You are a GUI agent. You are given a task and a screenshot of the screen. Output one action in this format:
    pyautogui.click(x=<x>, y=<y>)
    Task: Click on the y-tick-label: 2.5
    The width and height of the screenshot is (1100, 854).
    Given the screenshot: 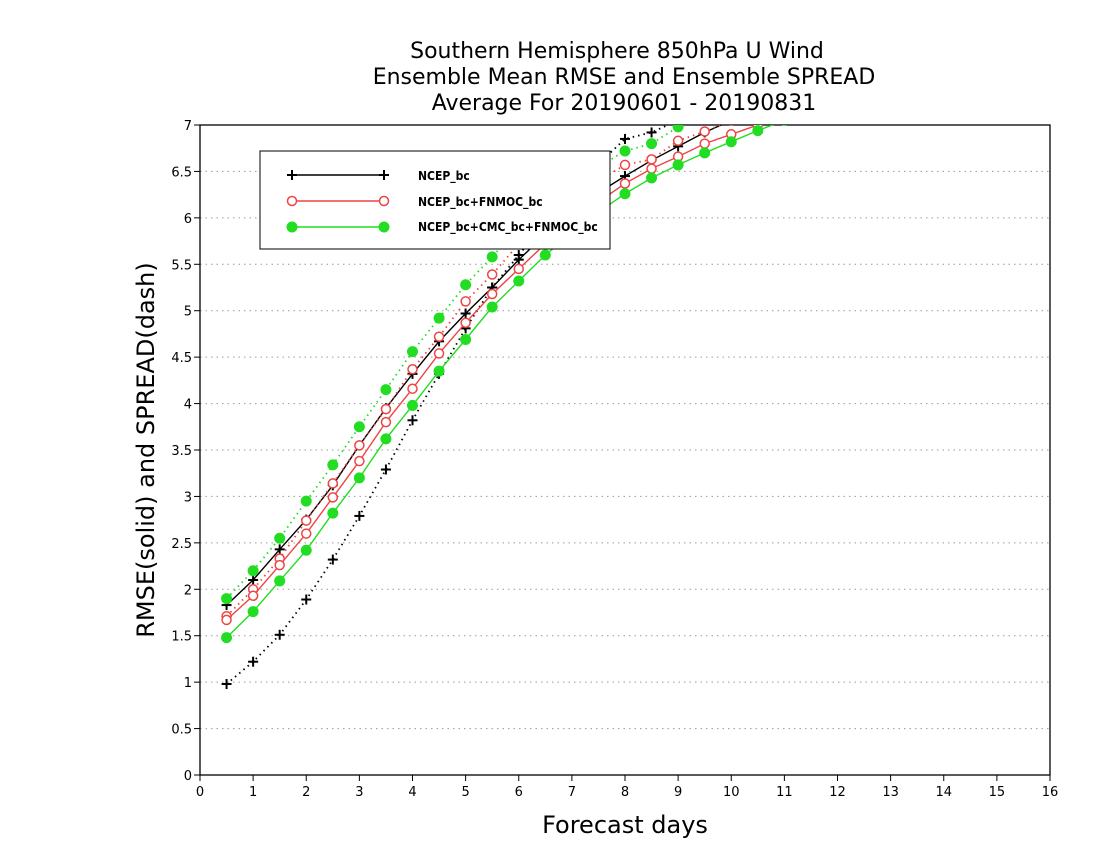 What is the action you would take?
    pyautogui.click(x=181, y=544)
    